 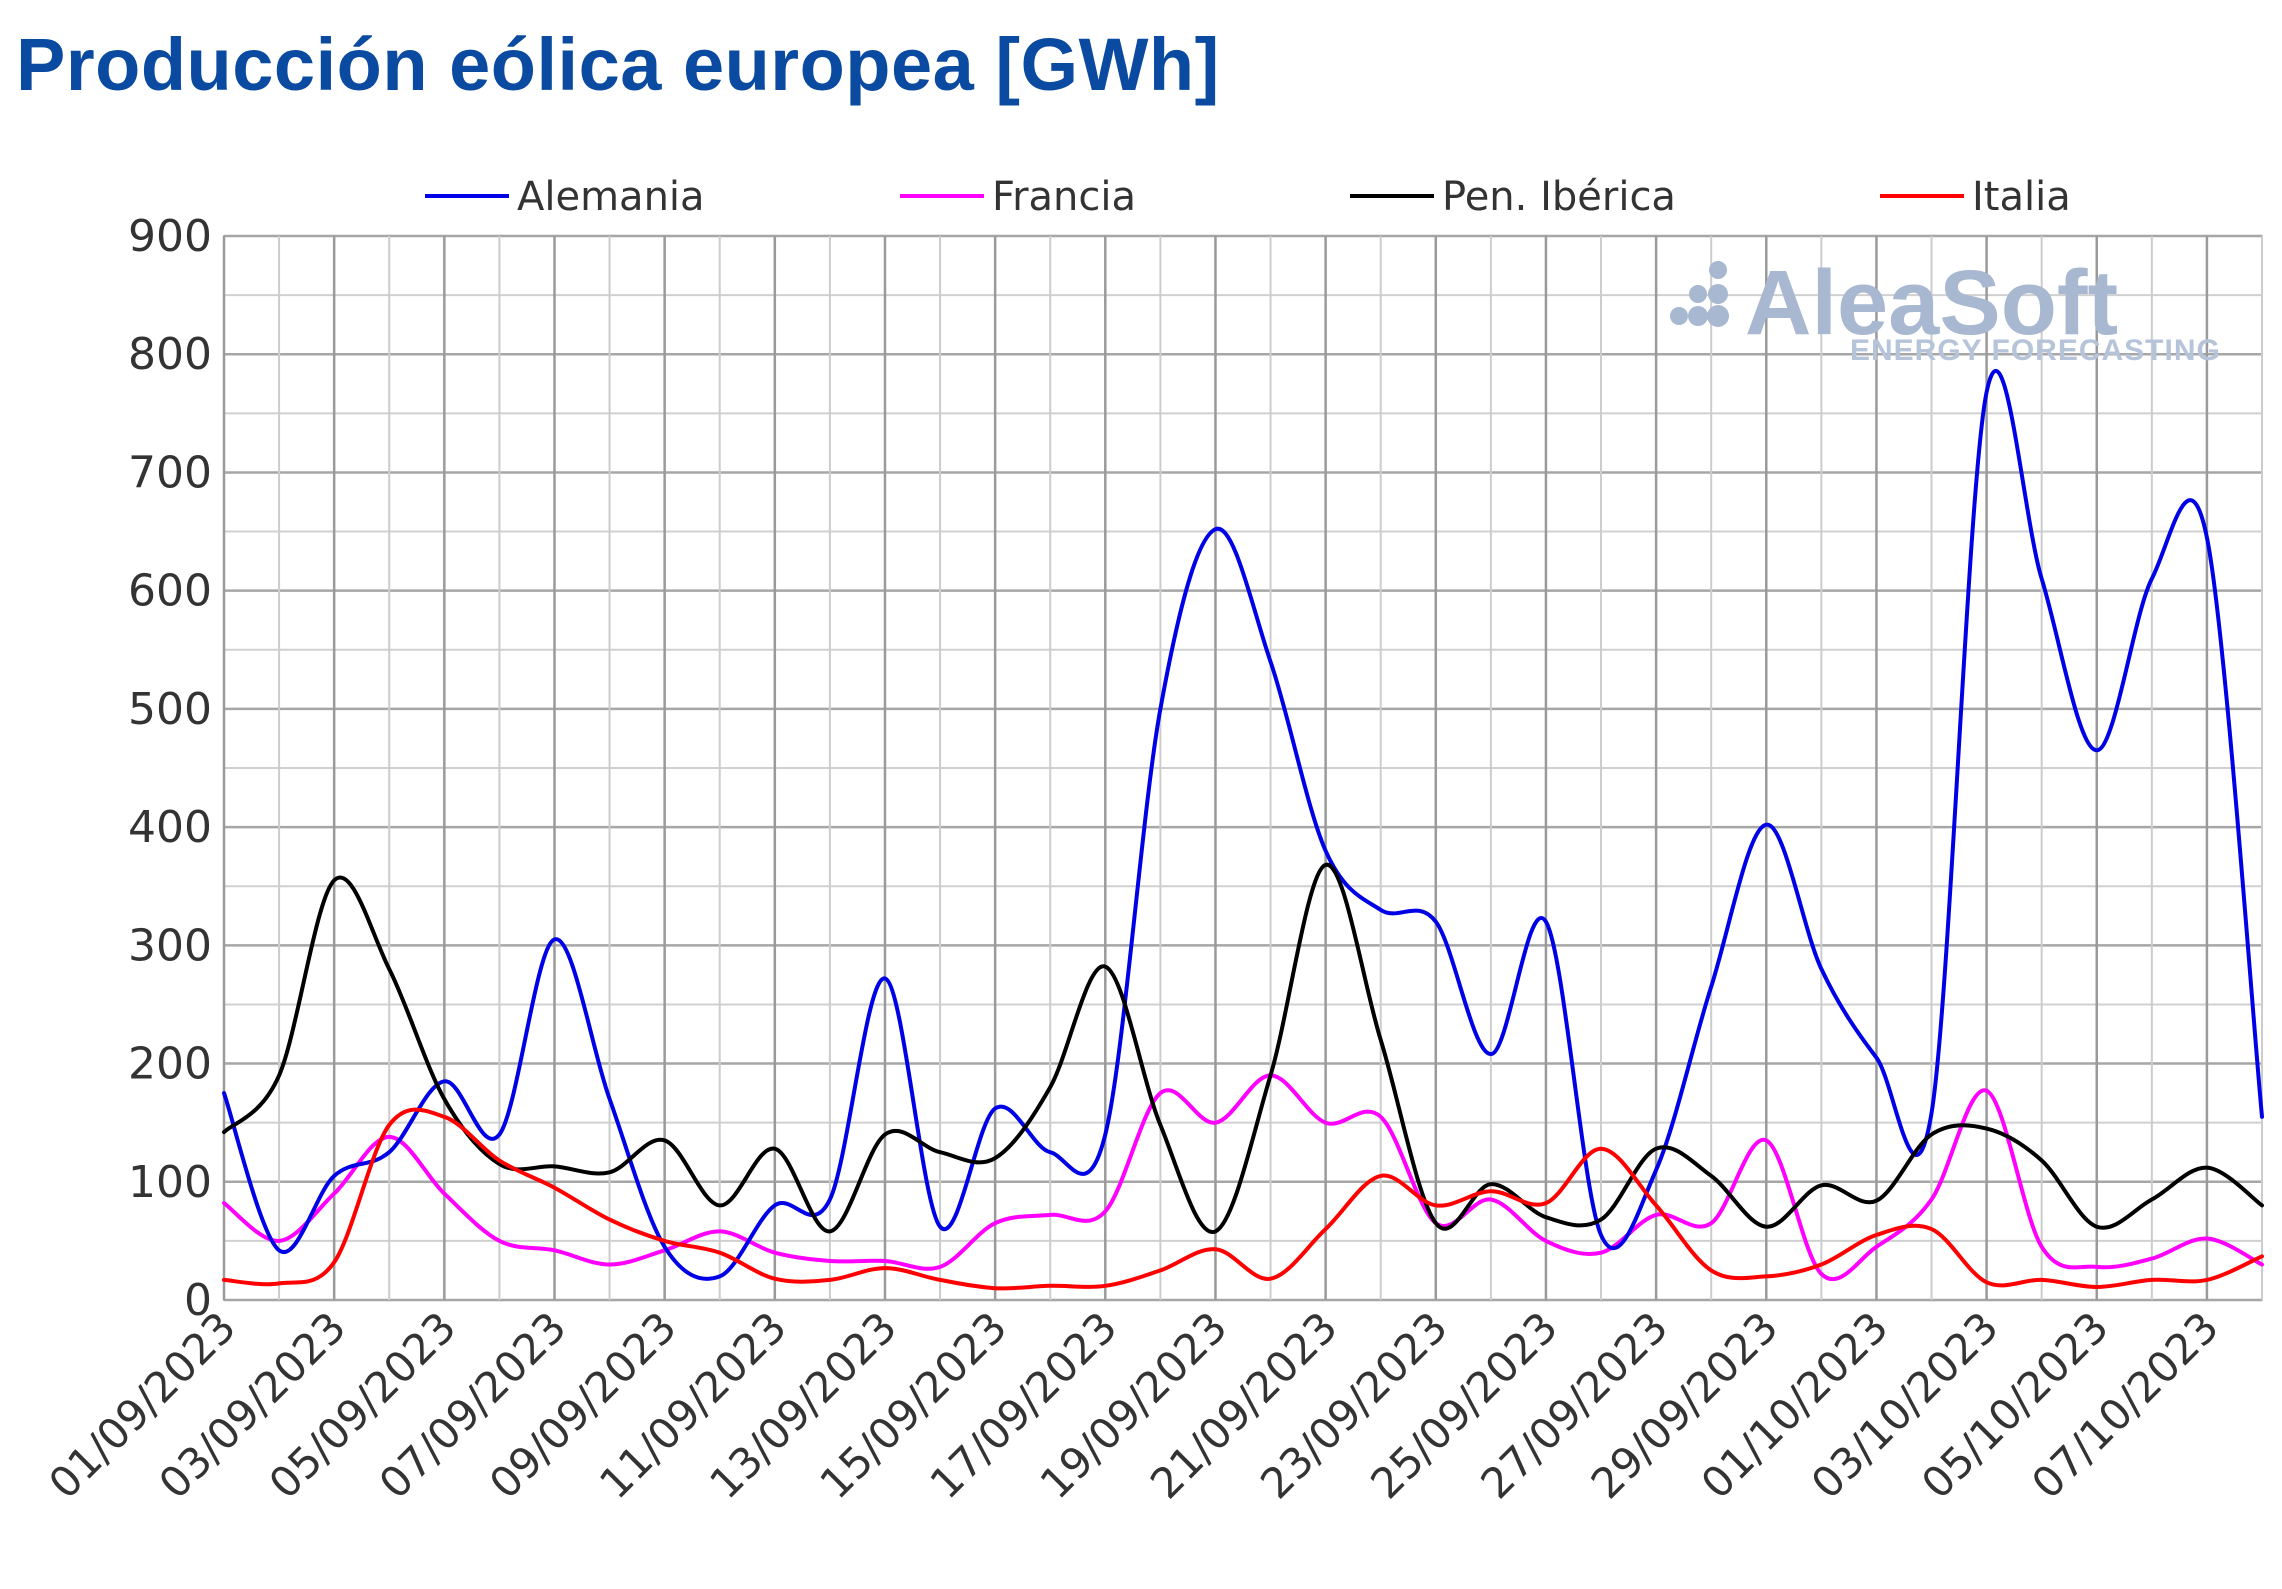 What do you see at coordinates (2035, 350) in the screenshot?
I see `watermark-tagline: ENERGY FORECASTING` at bounding box center [2035, 350].